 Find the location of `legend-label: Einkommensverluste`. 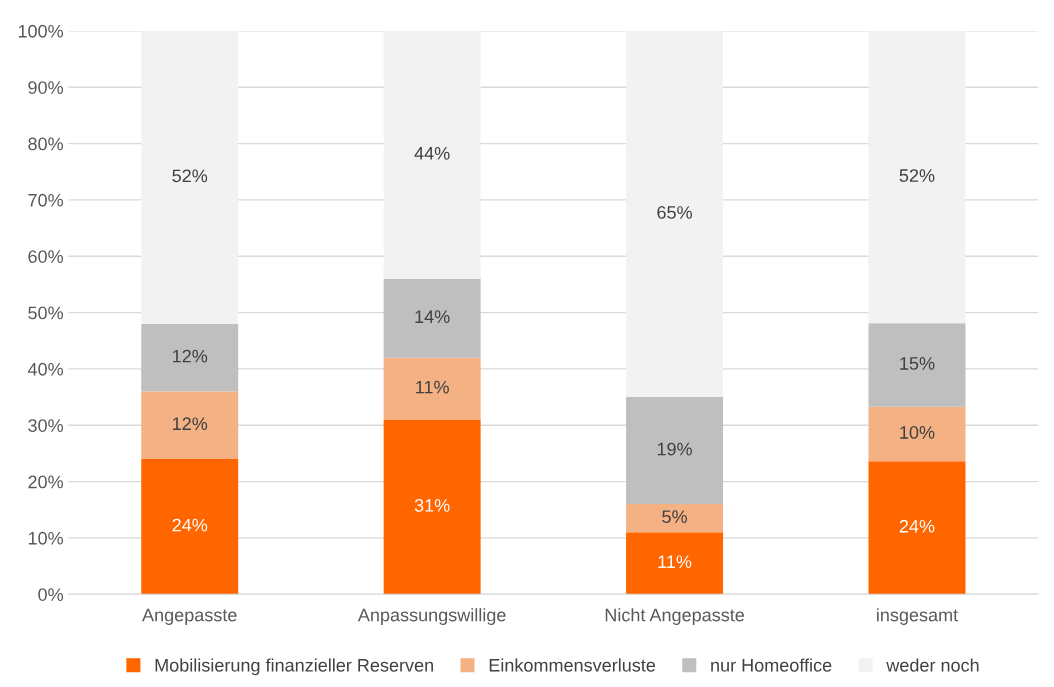

legend-label: Einkommensverluste is located at coordinates (572, 665).